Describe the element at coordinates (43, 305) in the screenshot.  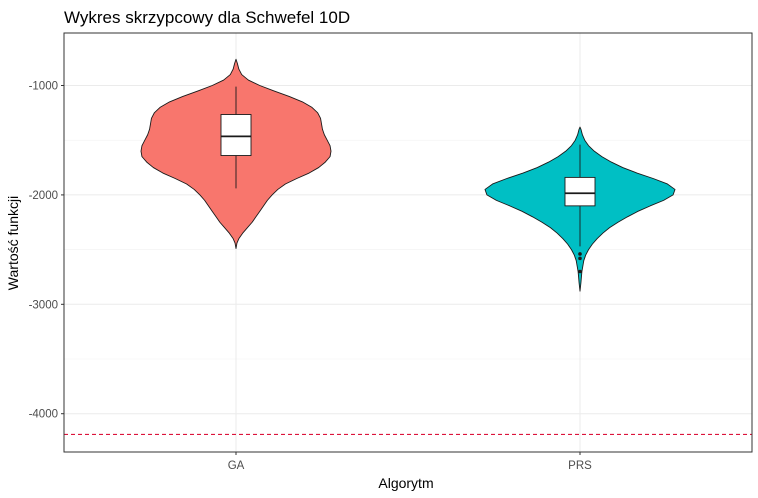
I see `y-tick-label: -3000` at that location.